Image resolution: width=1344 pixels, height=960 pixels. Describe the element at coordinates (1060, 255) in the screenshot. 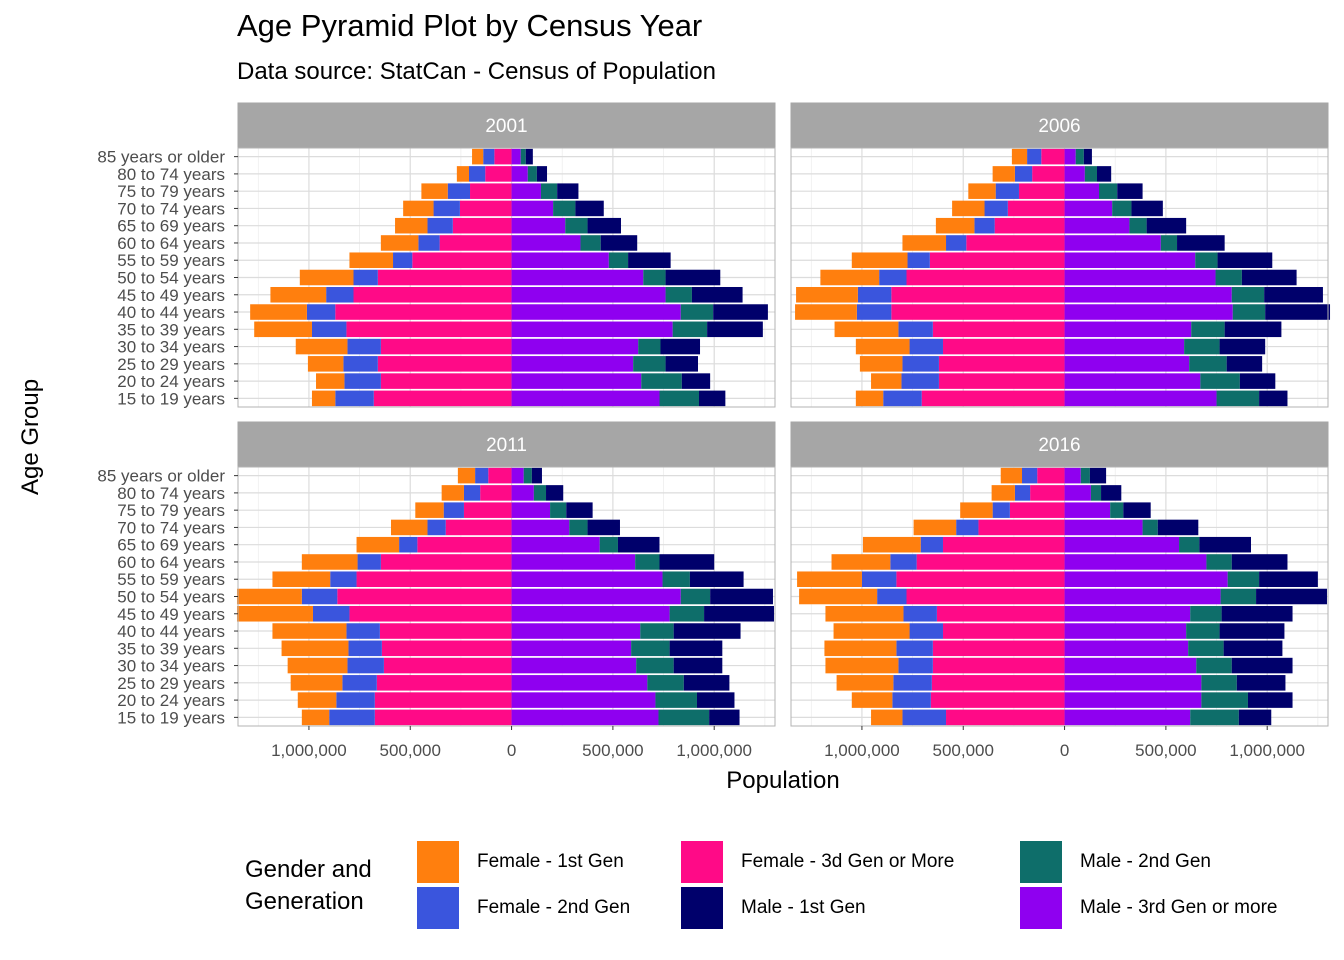

I see `panel-2006: 2006` at that location.